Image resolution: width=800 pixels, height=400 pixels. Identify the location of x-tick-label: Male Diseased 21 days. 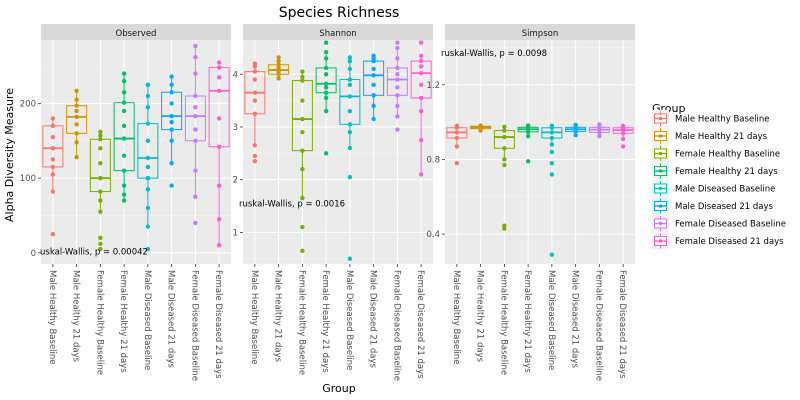
(171, 319).